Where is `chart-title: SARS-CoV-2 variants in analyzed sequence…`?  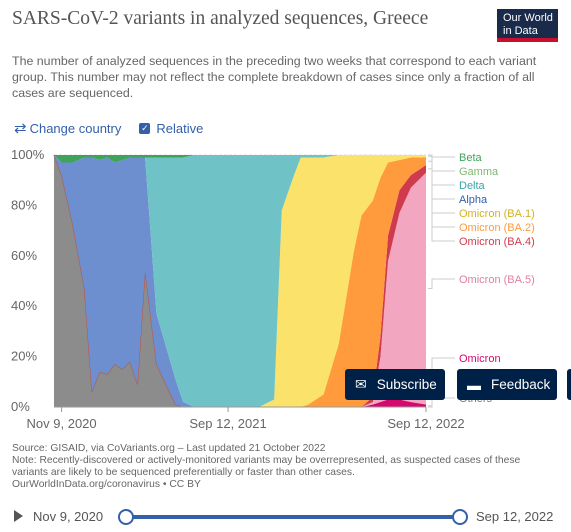
chart-title: SARS-CoV-2 variants in analyzed sequence… is located at coordinates (220, 18).